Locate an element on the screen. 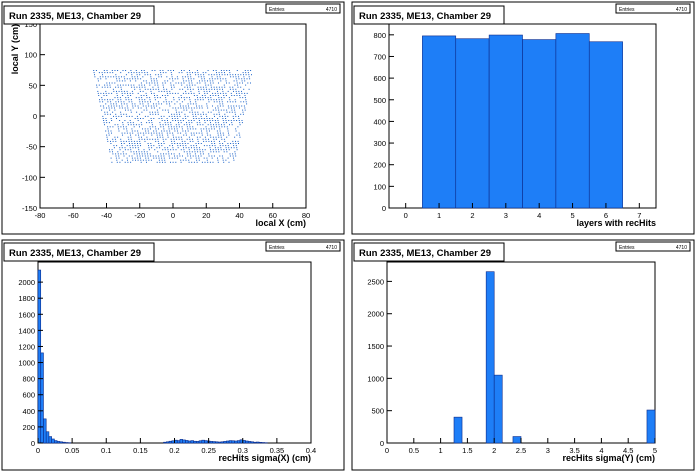 Image resolution: width=696 pixels, height=472 pixels. x-tick-label: 7 is located at coordinates (639, 215).